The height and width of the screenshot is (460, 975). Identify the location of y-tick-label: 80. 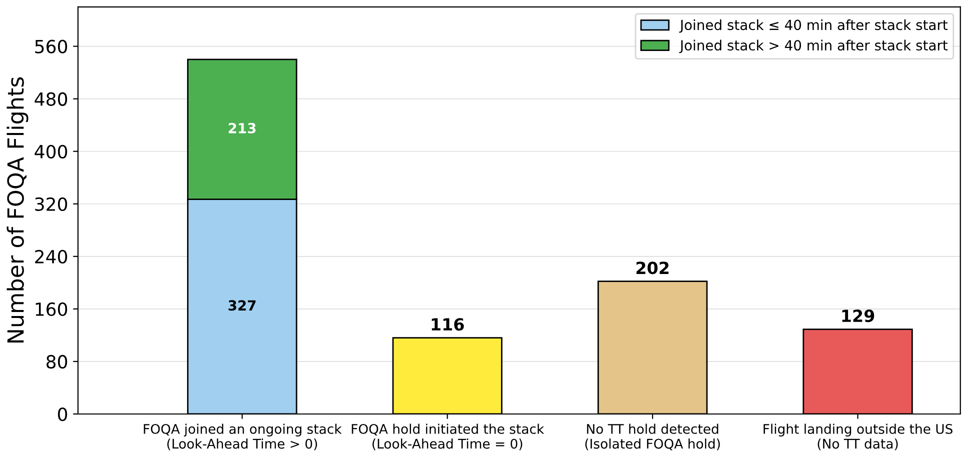
(57, 361).